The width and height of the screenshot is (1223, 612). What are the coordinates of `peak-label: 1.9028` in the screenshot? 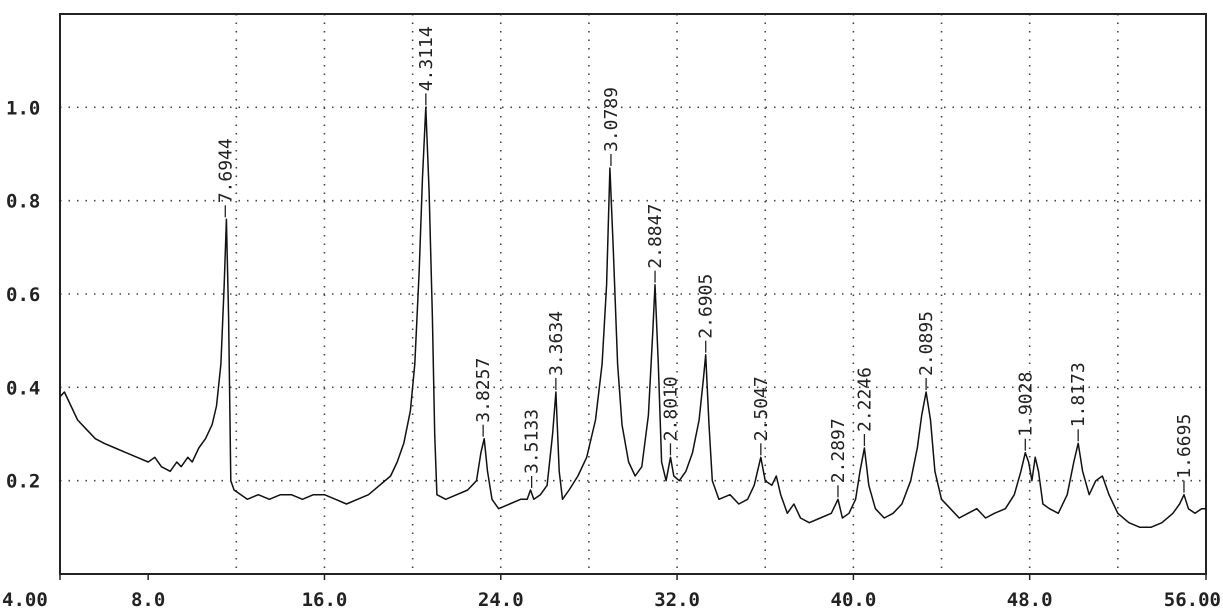 It's located at (1025, 404).